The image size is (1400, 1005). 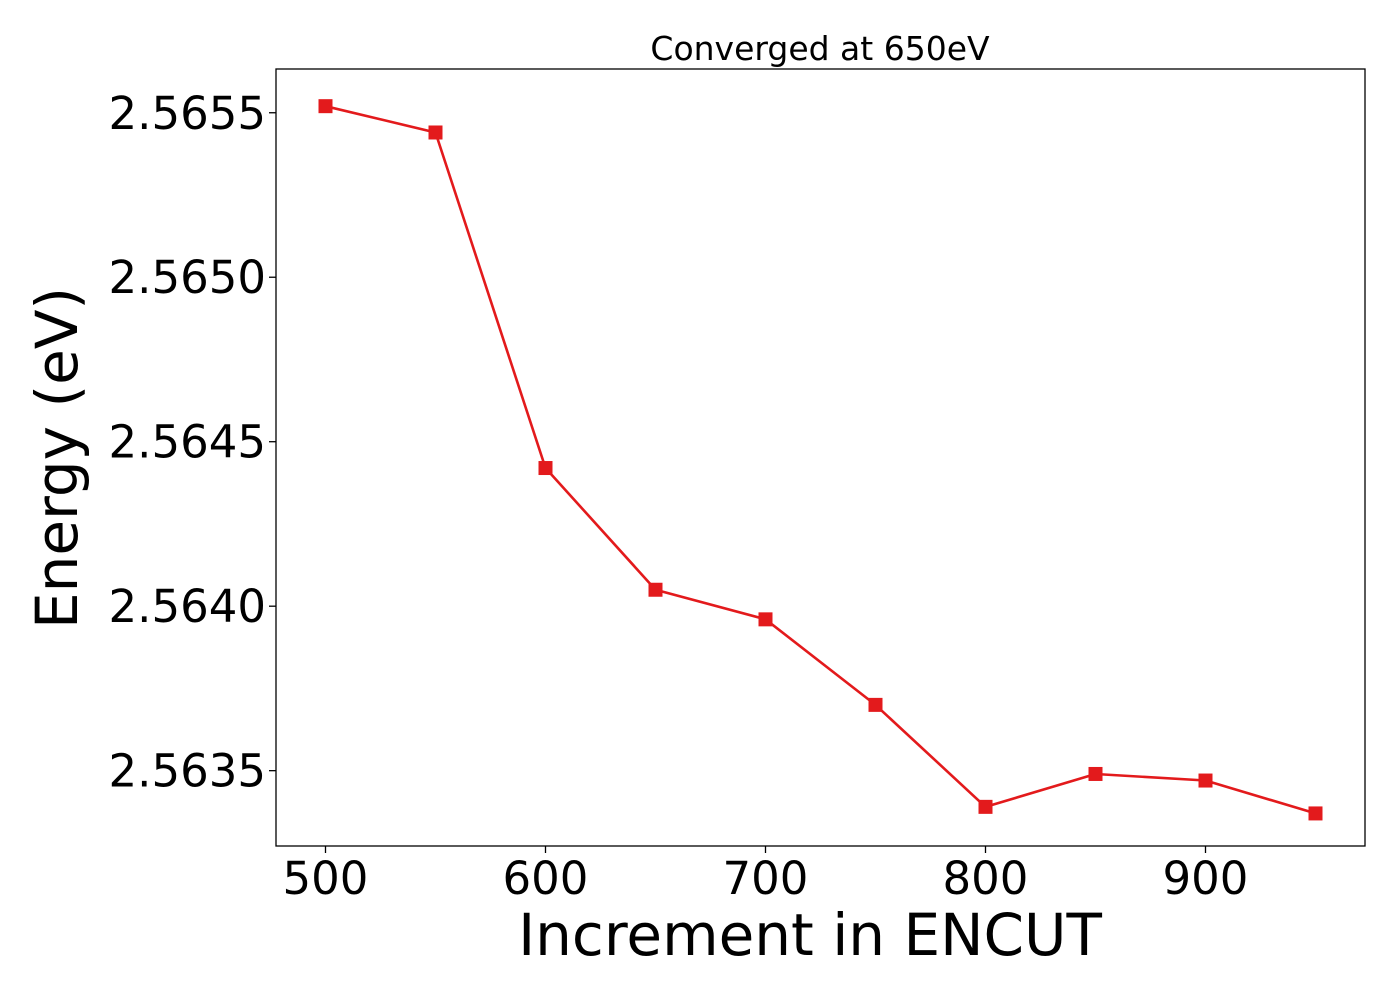 What do you see at coordinates (187, 277) in the screenshot?
I see `y-tick-label: 2.5650` at bounding box center [187, 277].